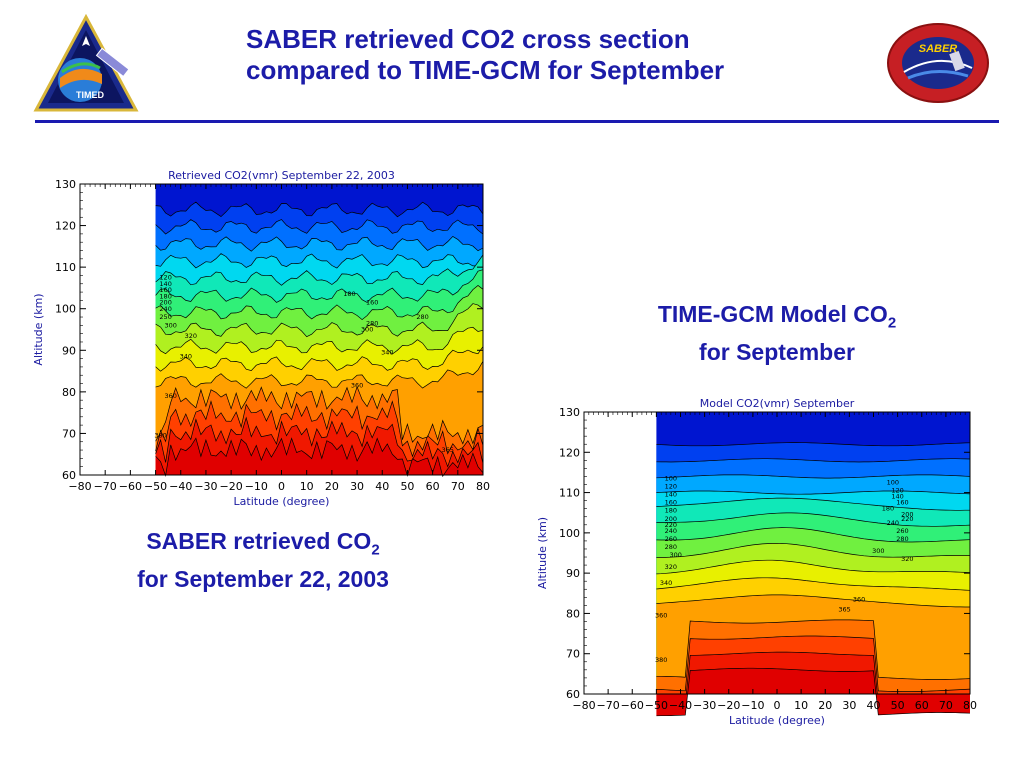  Describe the element at coordinates (801, 705) in the screenshot. I see `x-tick-label: 10` at that location.